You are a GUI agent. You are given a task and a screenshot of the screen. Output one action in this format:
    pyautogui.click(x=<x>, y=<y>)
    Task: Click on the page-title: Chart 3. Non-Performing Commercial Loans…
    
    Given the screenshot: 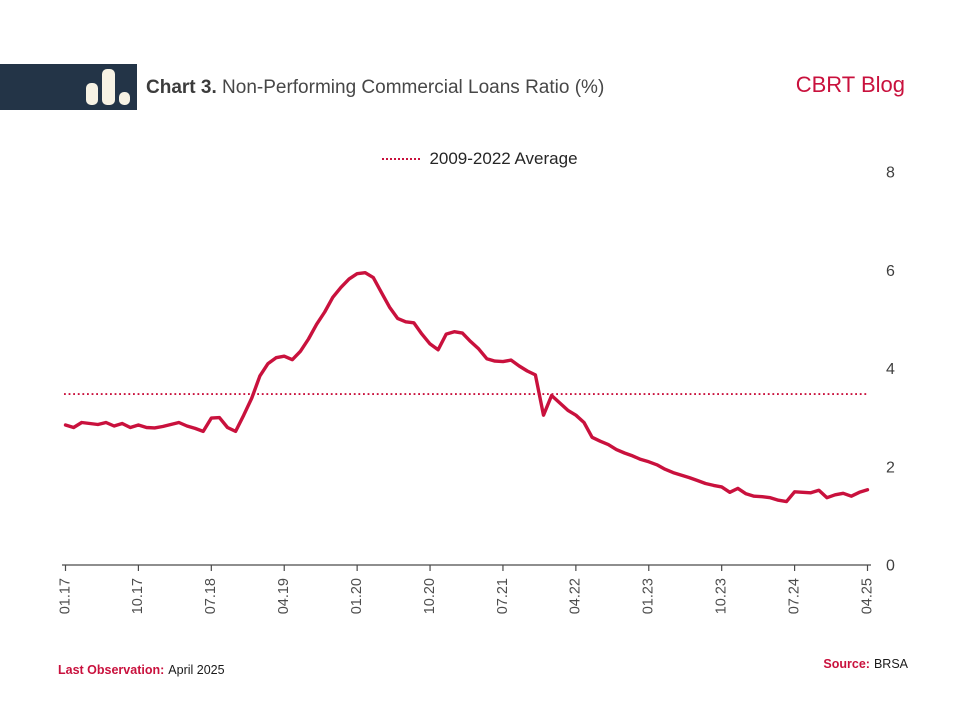 What is the action you would take?
    pyautogui.click(x=375, y=88)
    